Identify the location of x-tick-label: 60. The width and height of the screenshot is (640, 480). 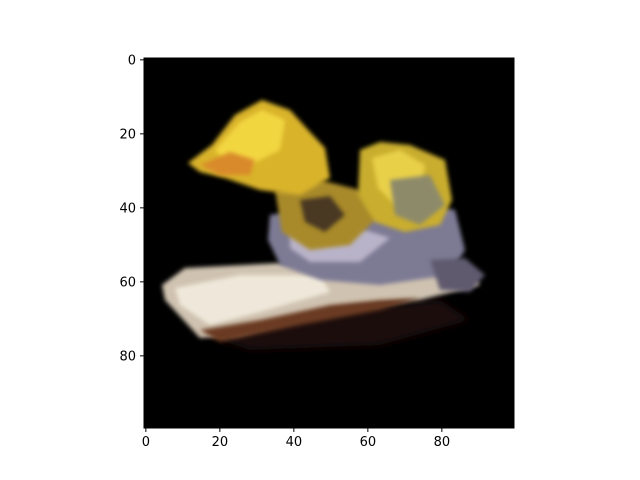
(368, 442).